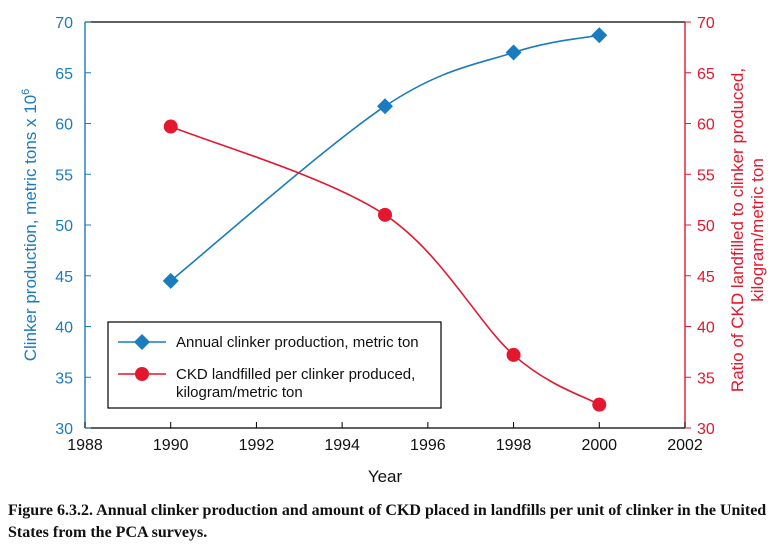 This screenshot has height=550, width=781. I want to click on right-y-tick-label: 45, so click(706, 277).